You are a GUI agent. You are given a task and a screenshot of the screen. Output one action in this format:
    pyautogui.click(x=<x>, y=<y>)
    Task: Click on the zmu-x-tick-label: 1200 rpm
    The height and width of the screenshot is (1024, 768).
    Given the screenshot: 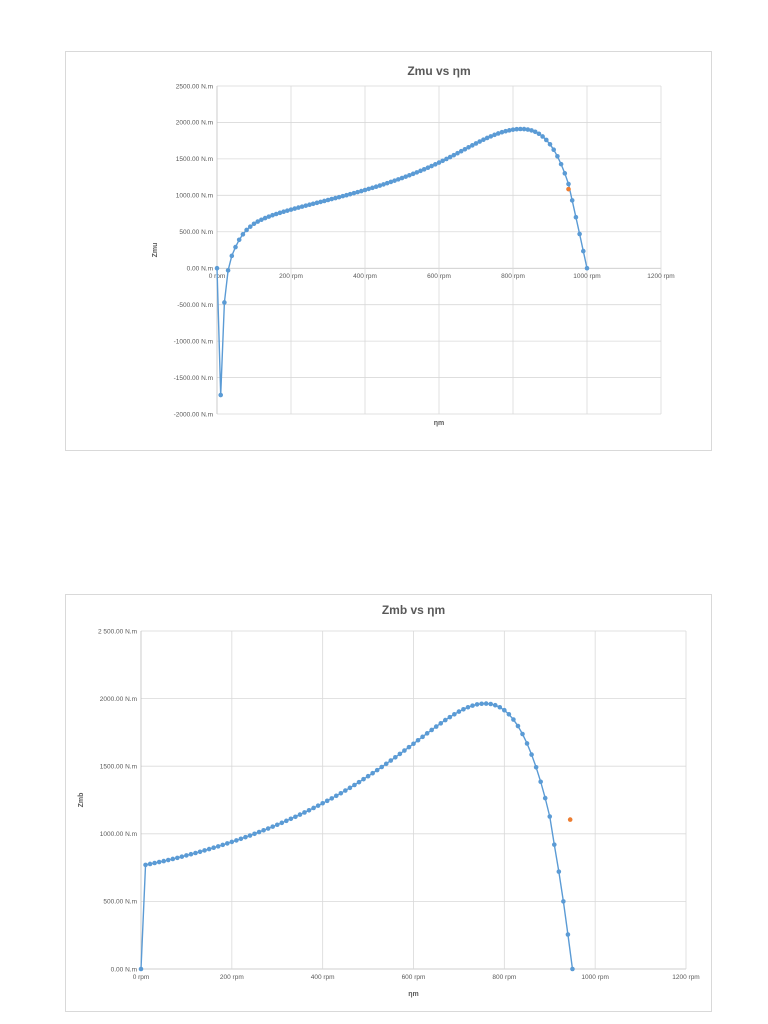 What is the action you would take?
    pyautogui.click(x=660, y=276)
    